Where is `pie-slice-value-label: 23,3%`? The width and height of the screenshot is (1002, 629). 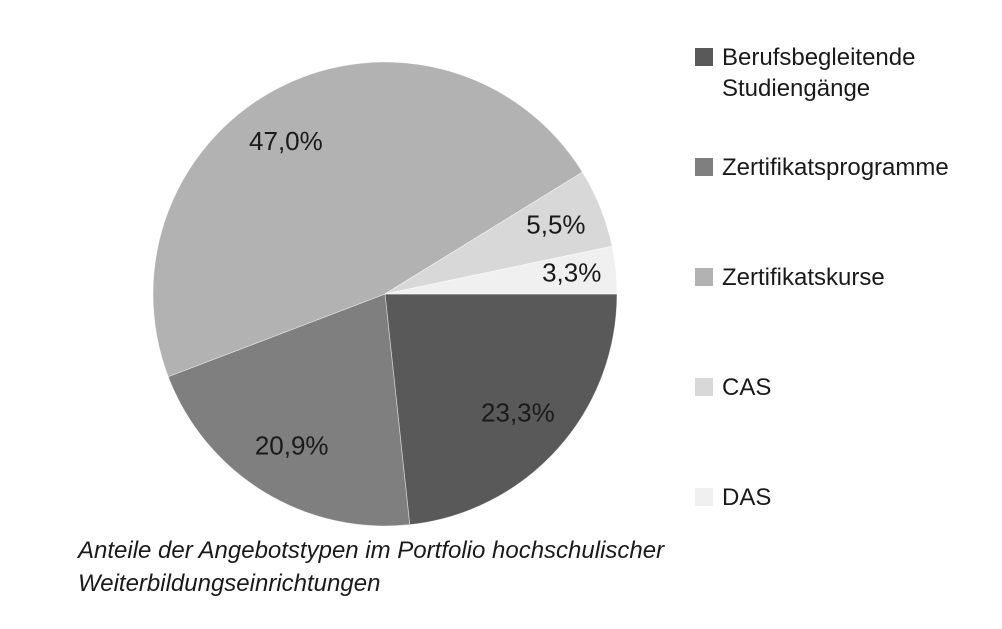
pie-slice-value-label: 23,3% is located at coordinates (518, 412).